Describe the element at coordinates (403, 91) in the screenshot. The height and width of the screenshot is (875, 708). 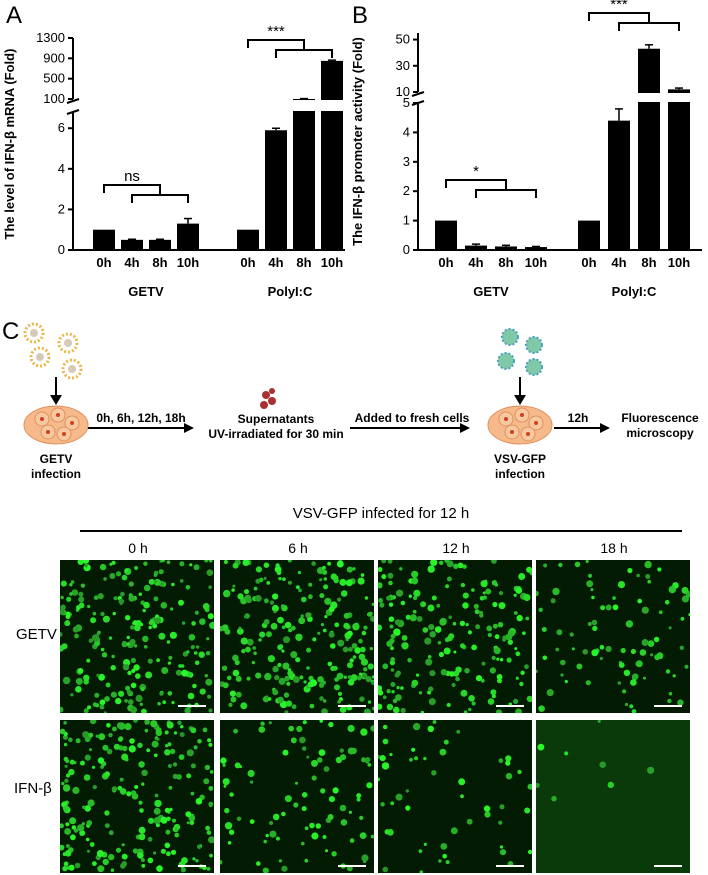
I see `y-tick-label: 10` at that location.